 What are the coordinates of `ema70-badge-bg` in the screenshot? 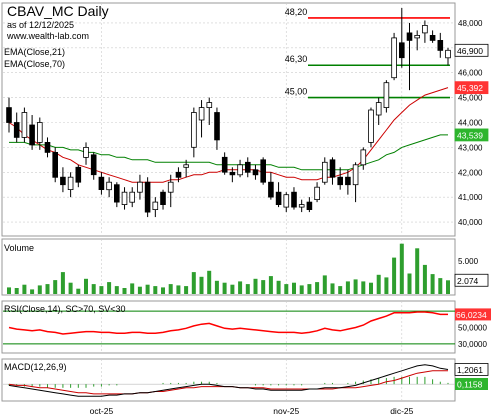 It's located at (471, 135).